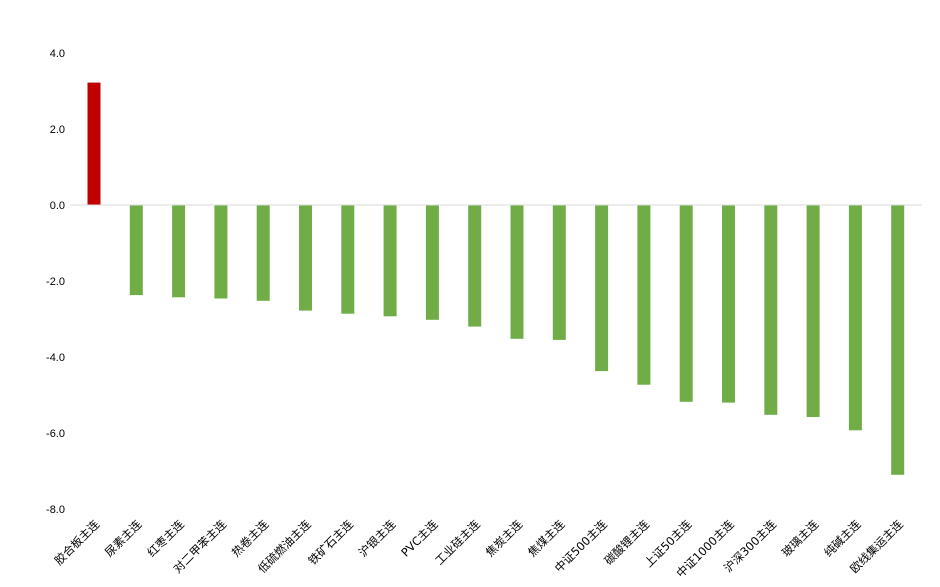 The width and height of the screenshot is (940, 587). What do you see at coordinates (419, 538) in the screenshot?
I see `x-category-label: PVC主连` at bounding box center [419, 538].